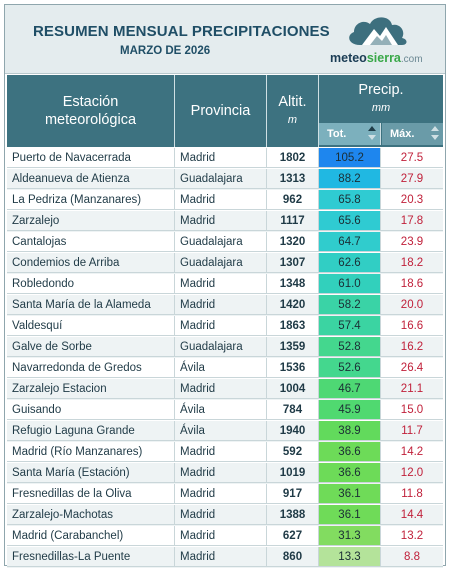  I want to click on station-name: Condemios de Arriba, so click(91, 263).